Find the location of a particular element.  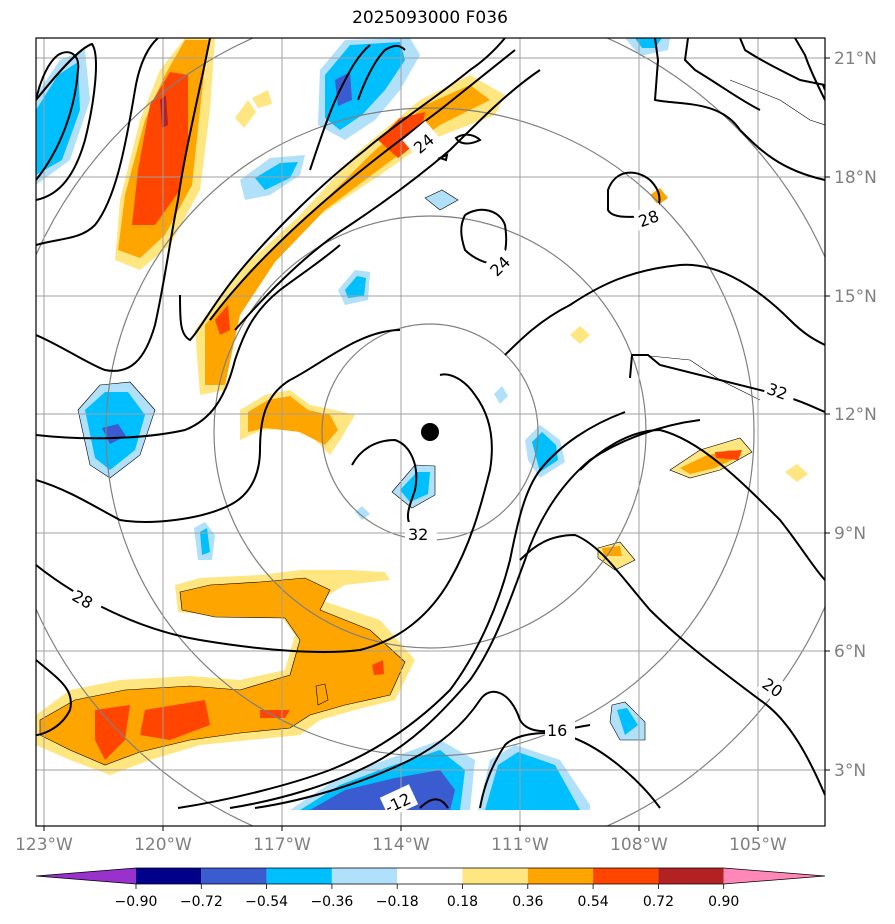

colorbar-tick: −0.18 is located at coordinates (397, 902).